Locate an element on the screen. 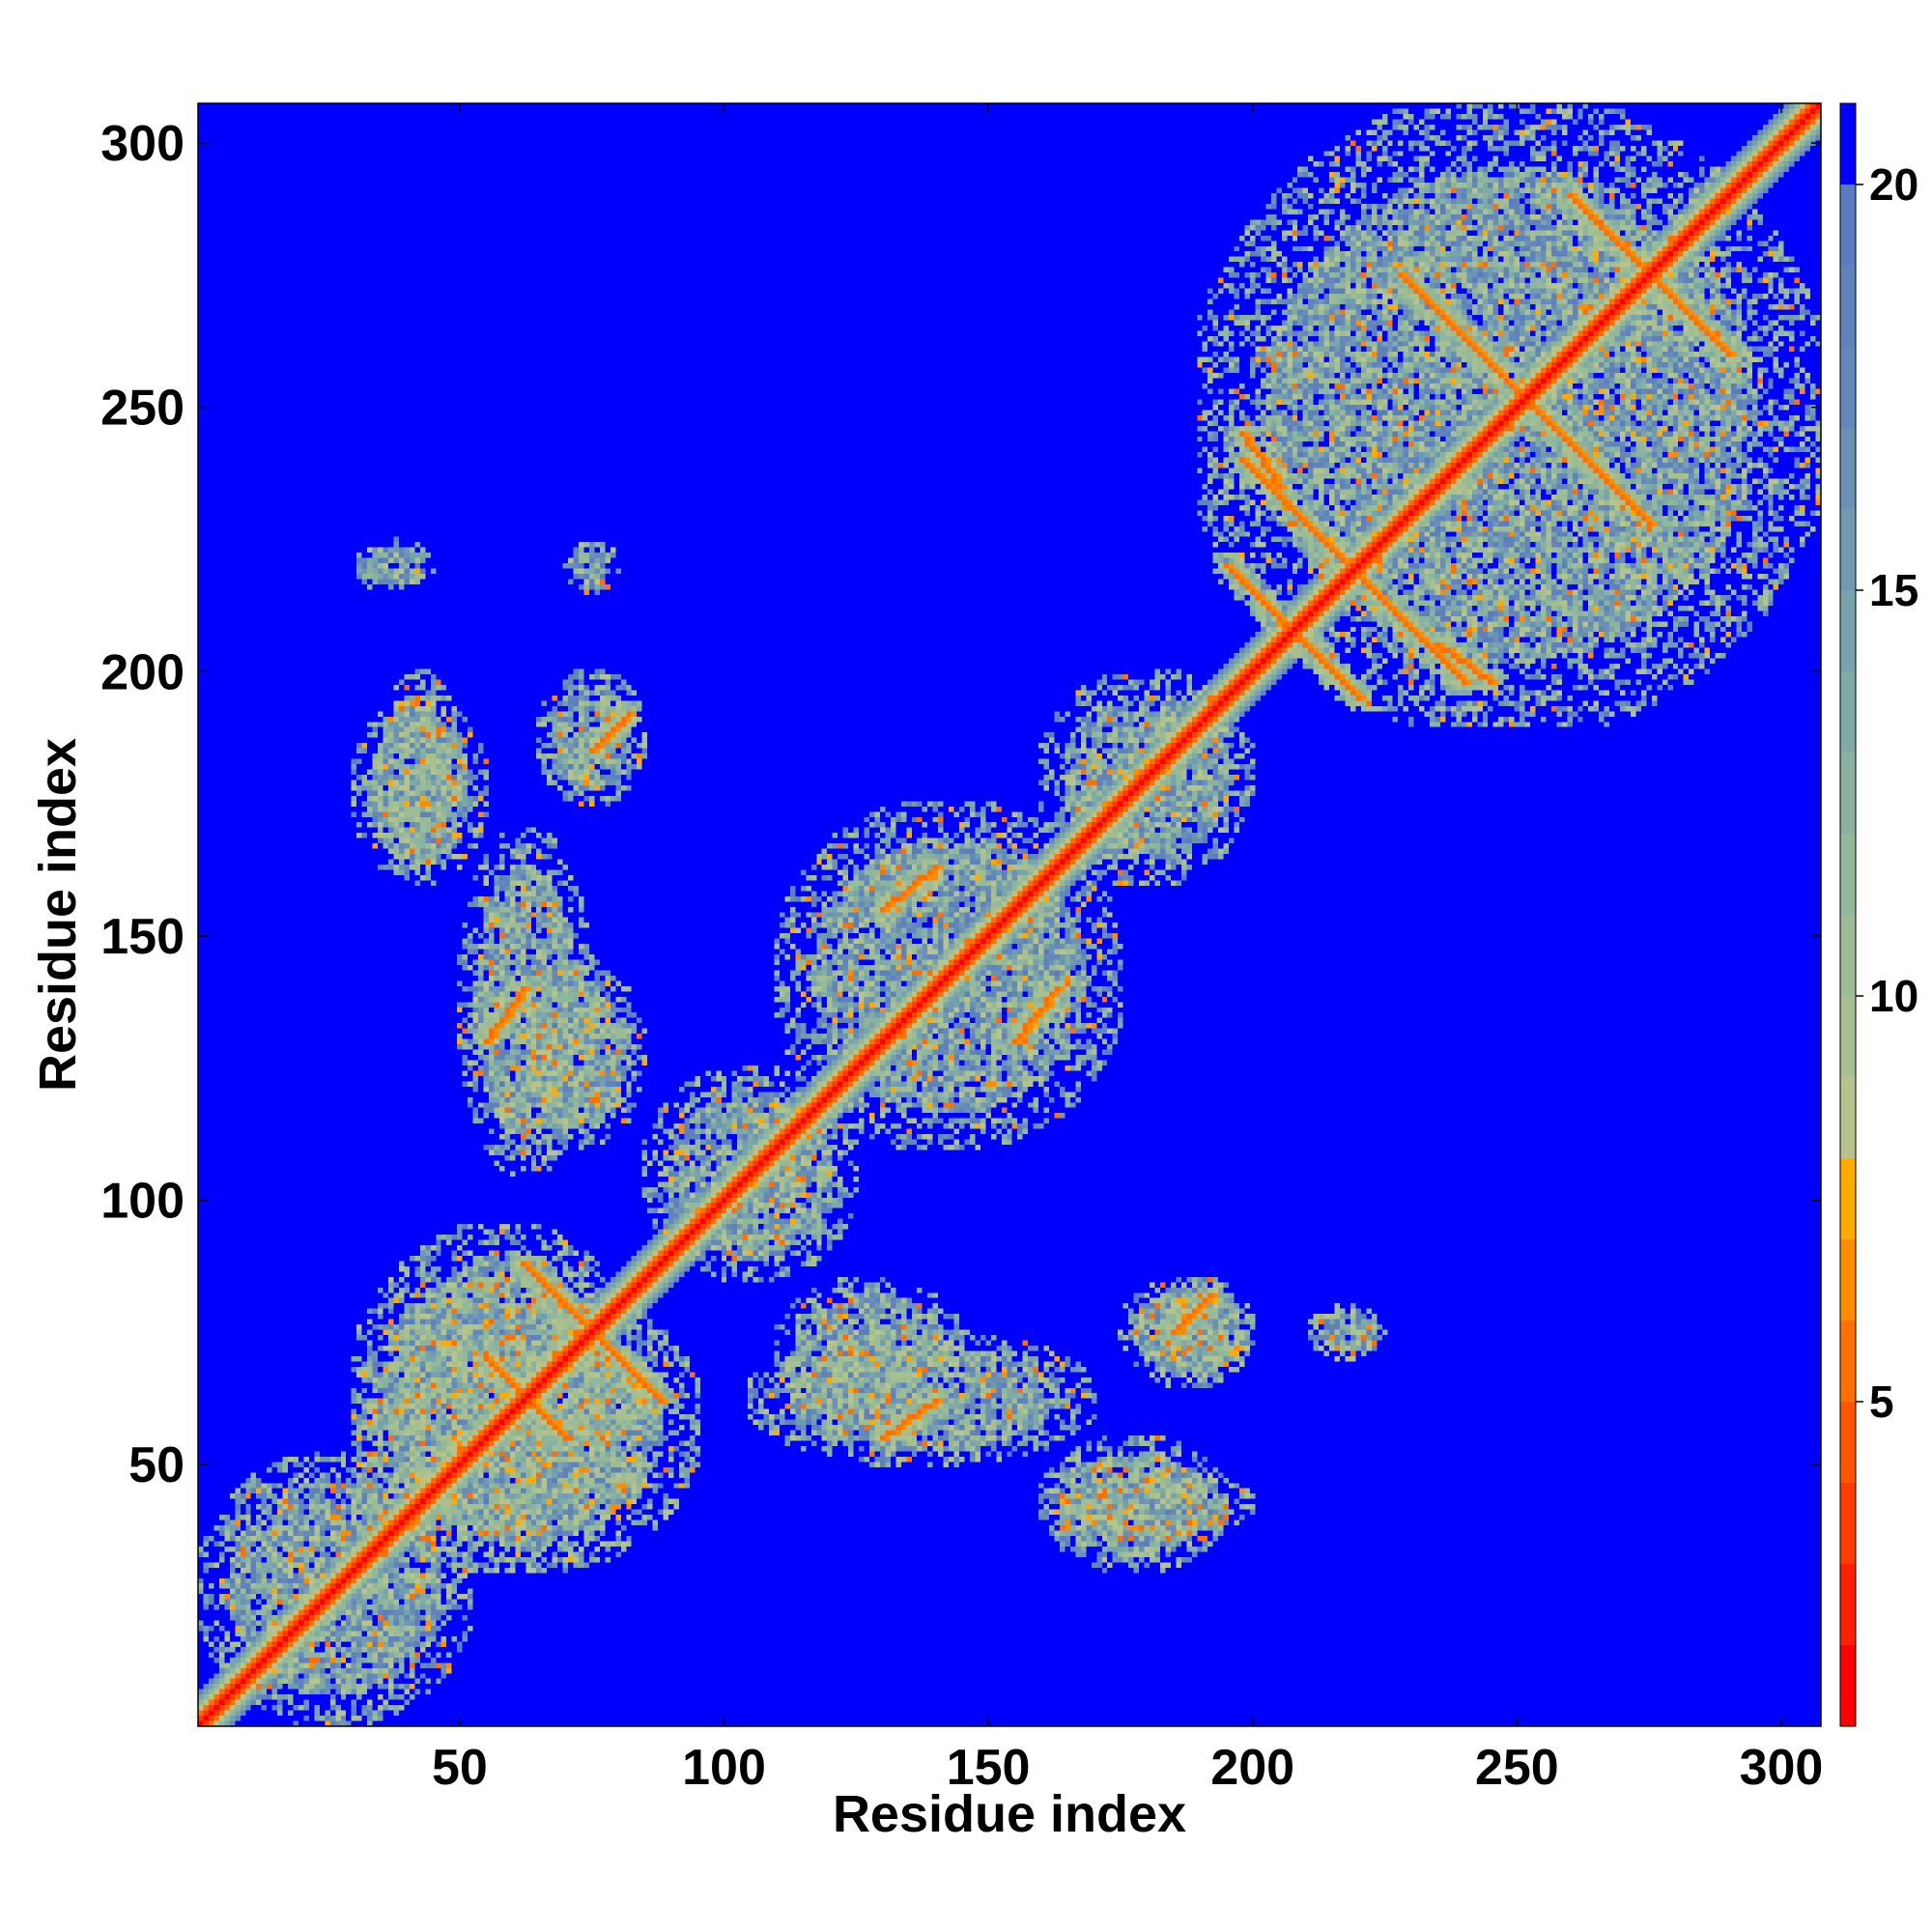  colorbar-tick-label: 5 is located at coordinates (1881, 1402).